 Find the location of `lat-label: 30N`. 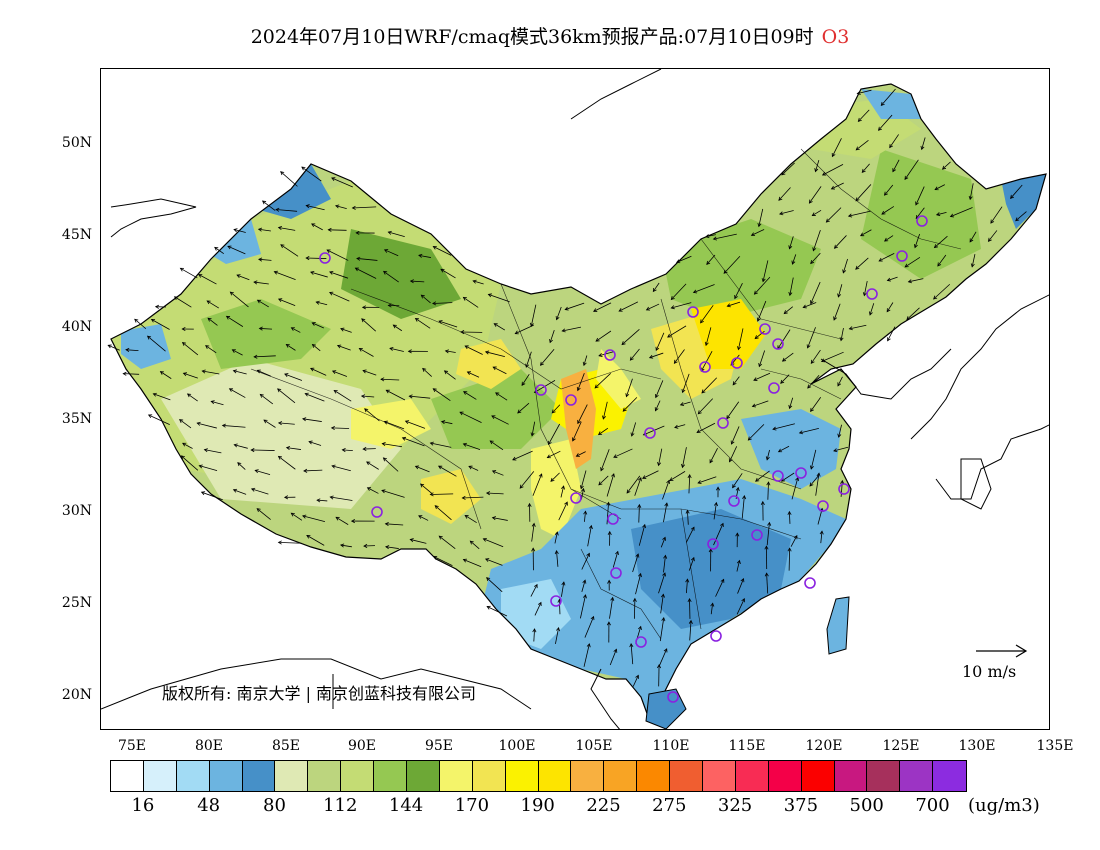

lat-label: 30N is located at coordinates (76, 511).